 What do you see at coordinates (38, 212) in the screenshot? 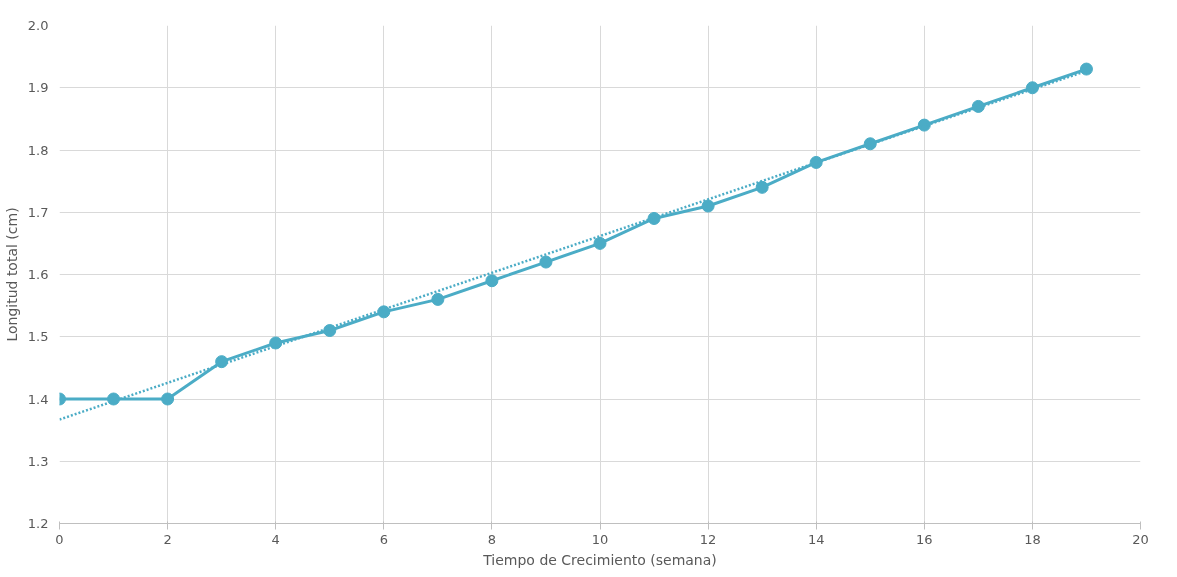
I see `y-tick-label: 1.7` at bounding box center [38, 212].